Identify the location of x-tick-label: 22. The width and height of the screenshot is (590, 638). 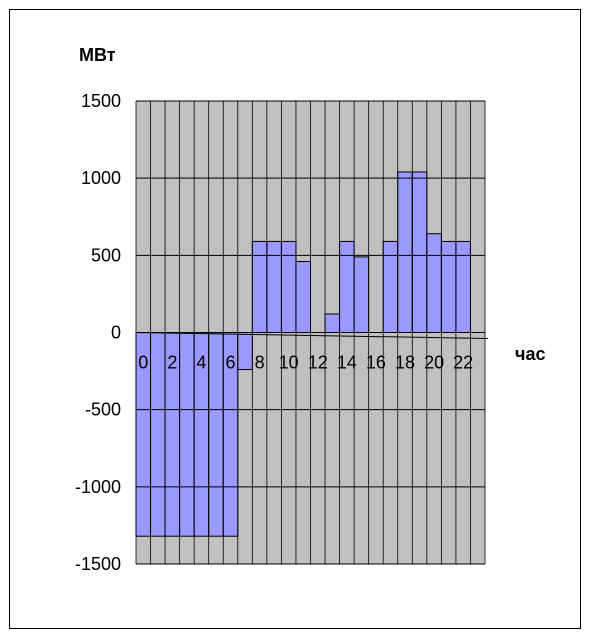
(463, 363).